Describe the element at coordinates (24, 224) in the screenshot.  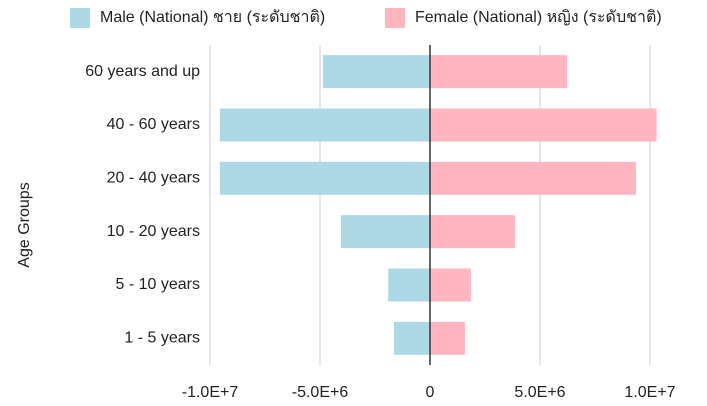
I see `y-axis-label: Age Groups` at that location.